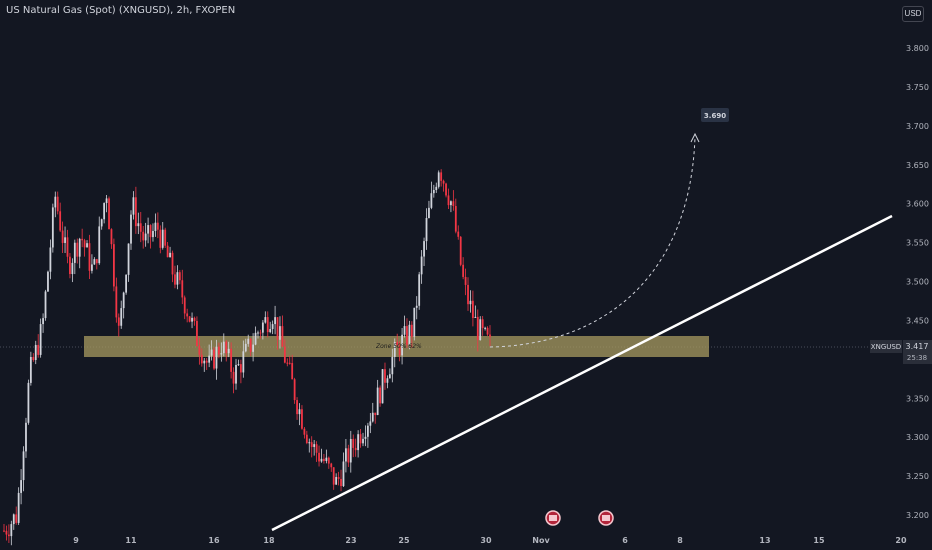  I want to click on time-axis: 9 11 16 18 23 25 30 Nov 6 8 13 15 20, so click(490, 540).